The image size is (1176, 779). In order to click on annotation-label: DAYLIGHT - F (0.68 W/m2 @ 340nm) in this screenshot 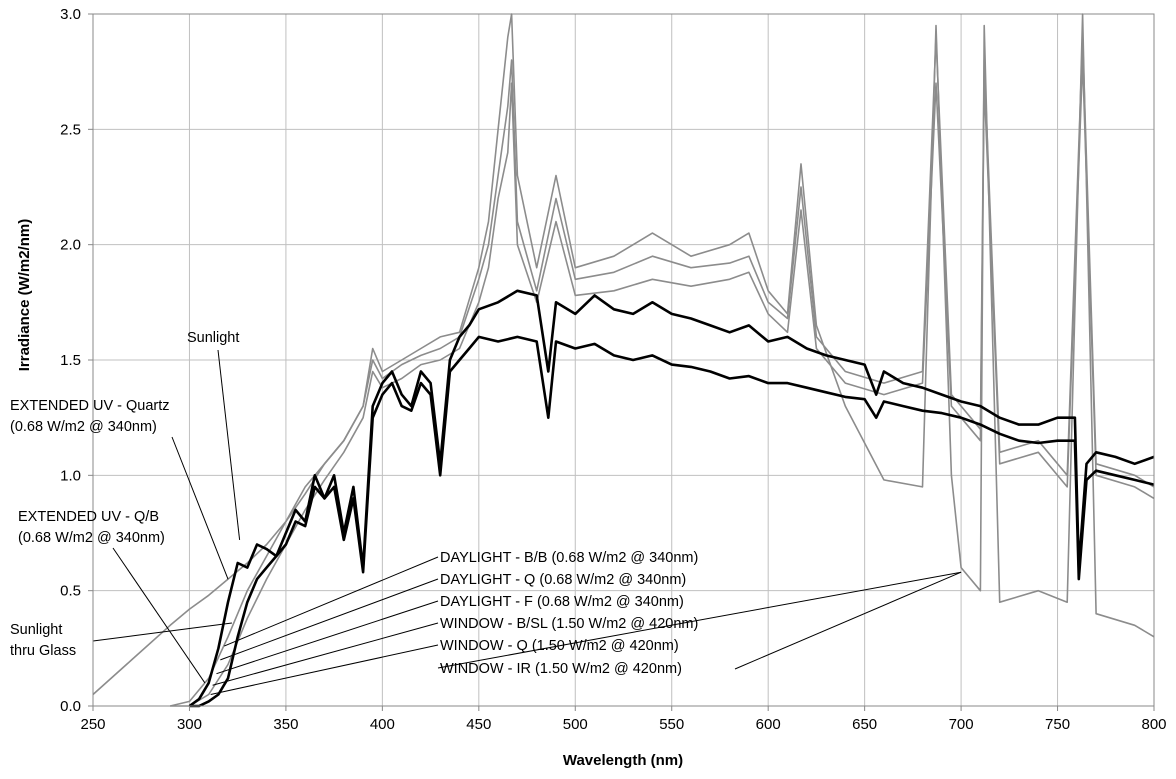, I will do `click(562, 602)`.